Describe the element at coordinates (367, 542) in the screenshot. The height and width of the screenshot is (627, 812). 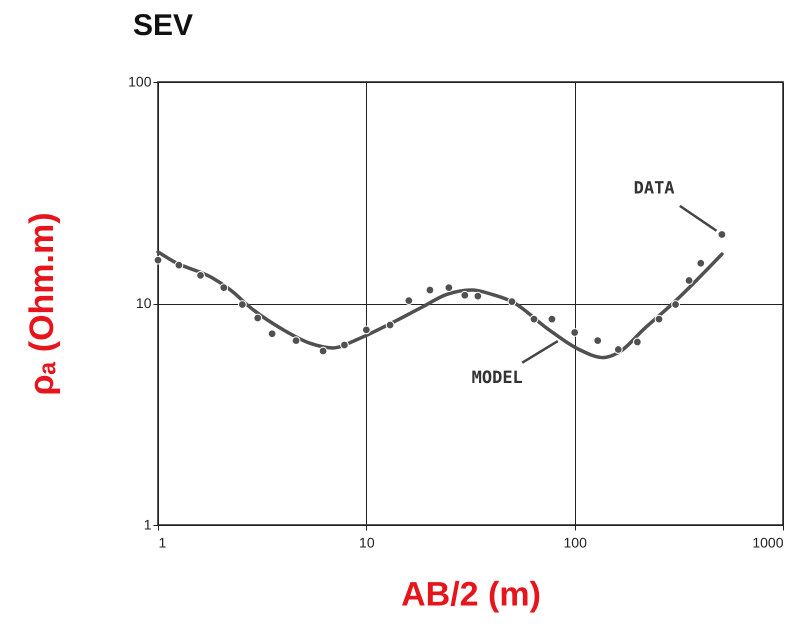
I see `x-tick-label: 10` at that location.